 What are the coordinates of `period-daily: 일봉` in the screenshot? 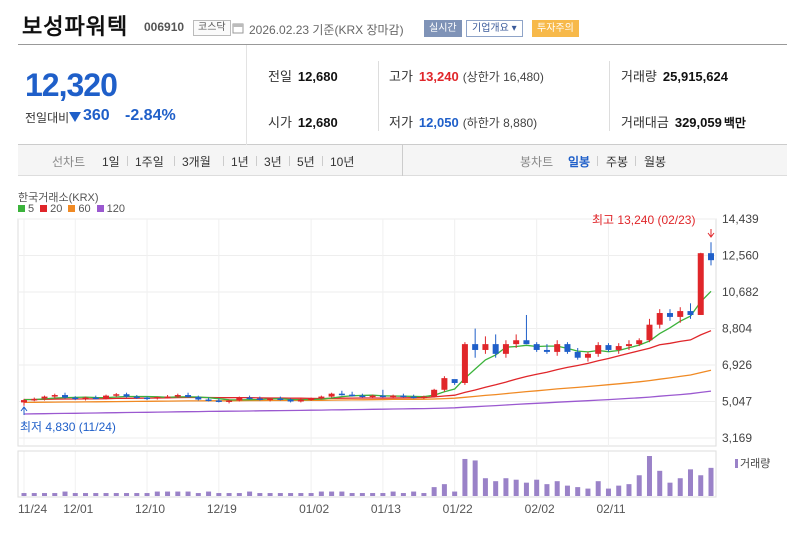 It's located at (579, 162).